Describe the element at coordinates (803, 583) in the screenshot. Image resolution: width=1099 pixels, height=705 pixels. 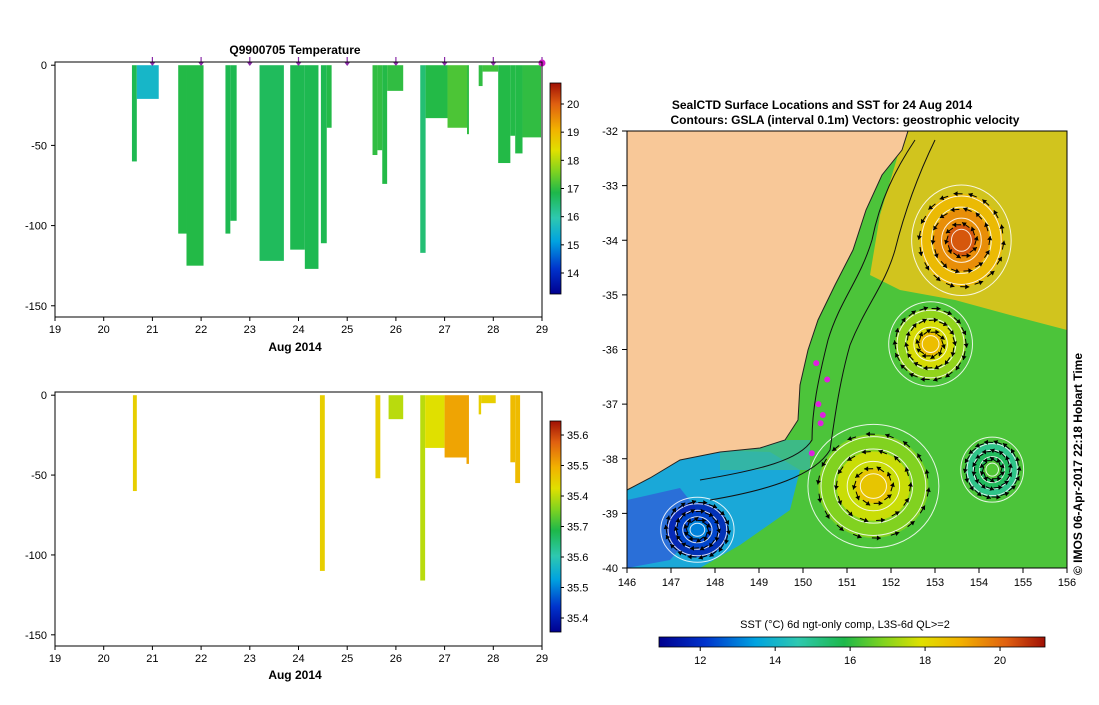
I see `map-x-tick-label: 150` at that location.